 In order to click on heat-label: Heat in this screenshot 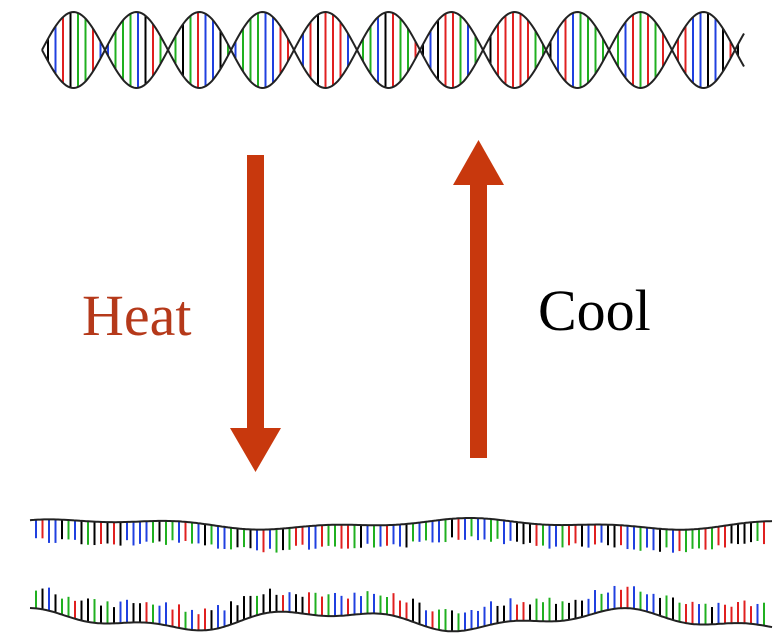, I will do `click(137, 315)`.